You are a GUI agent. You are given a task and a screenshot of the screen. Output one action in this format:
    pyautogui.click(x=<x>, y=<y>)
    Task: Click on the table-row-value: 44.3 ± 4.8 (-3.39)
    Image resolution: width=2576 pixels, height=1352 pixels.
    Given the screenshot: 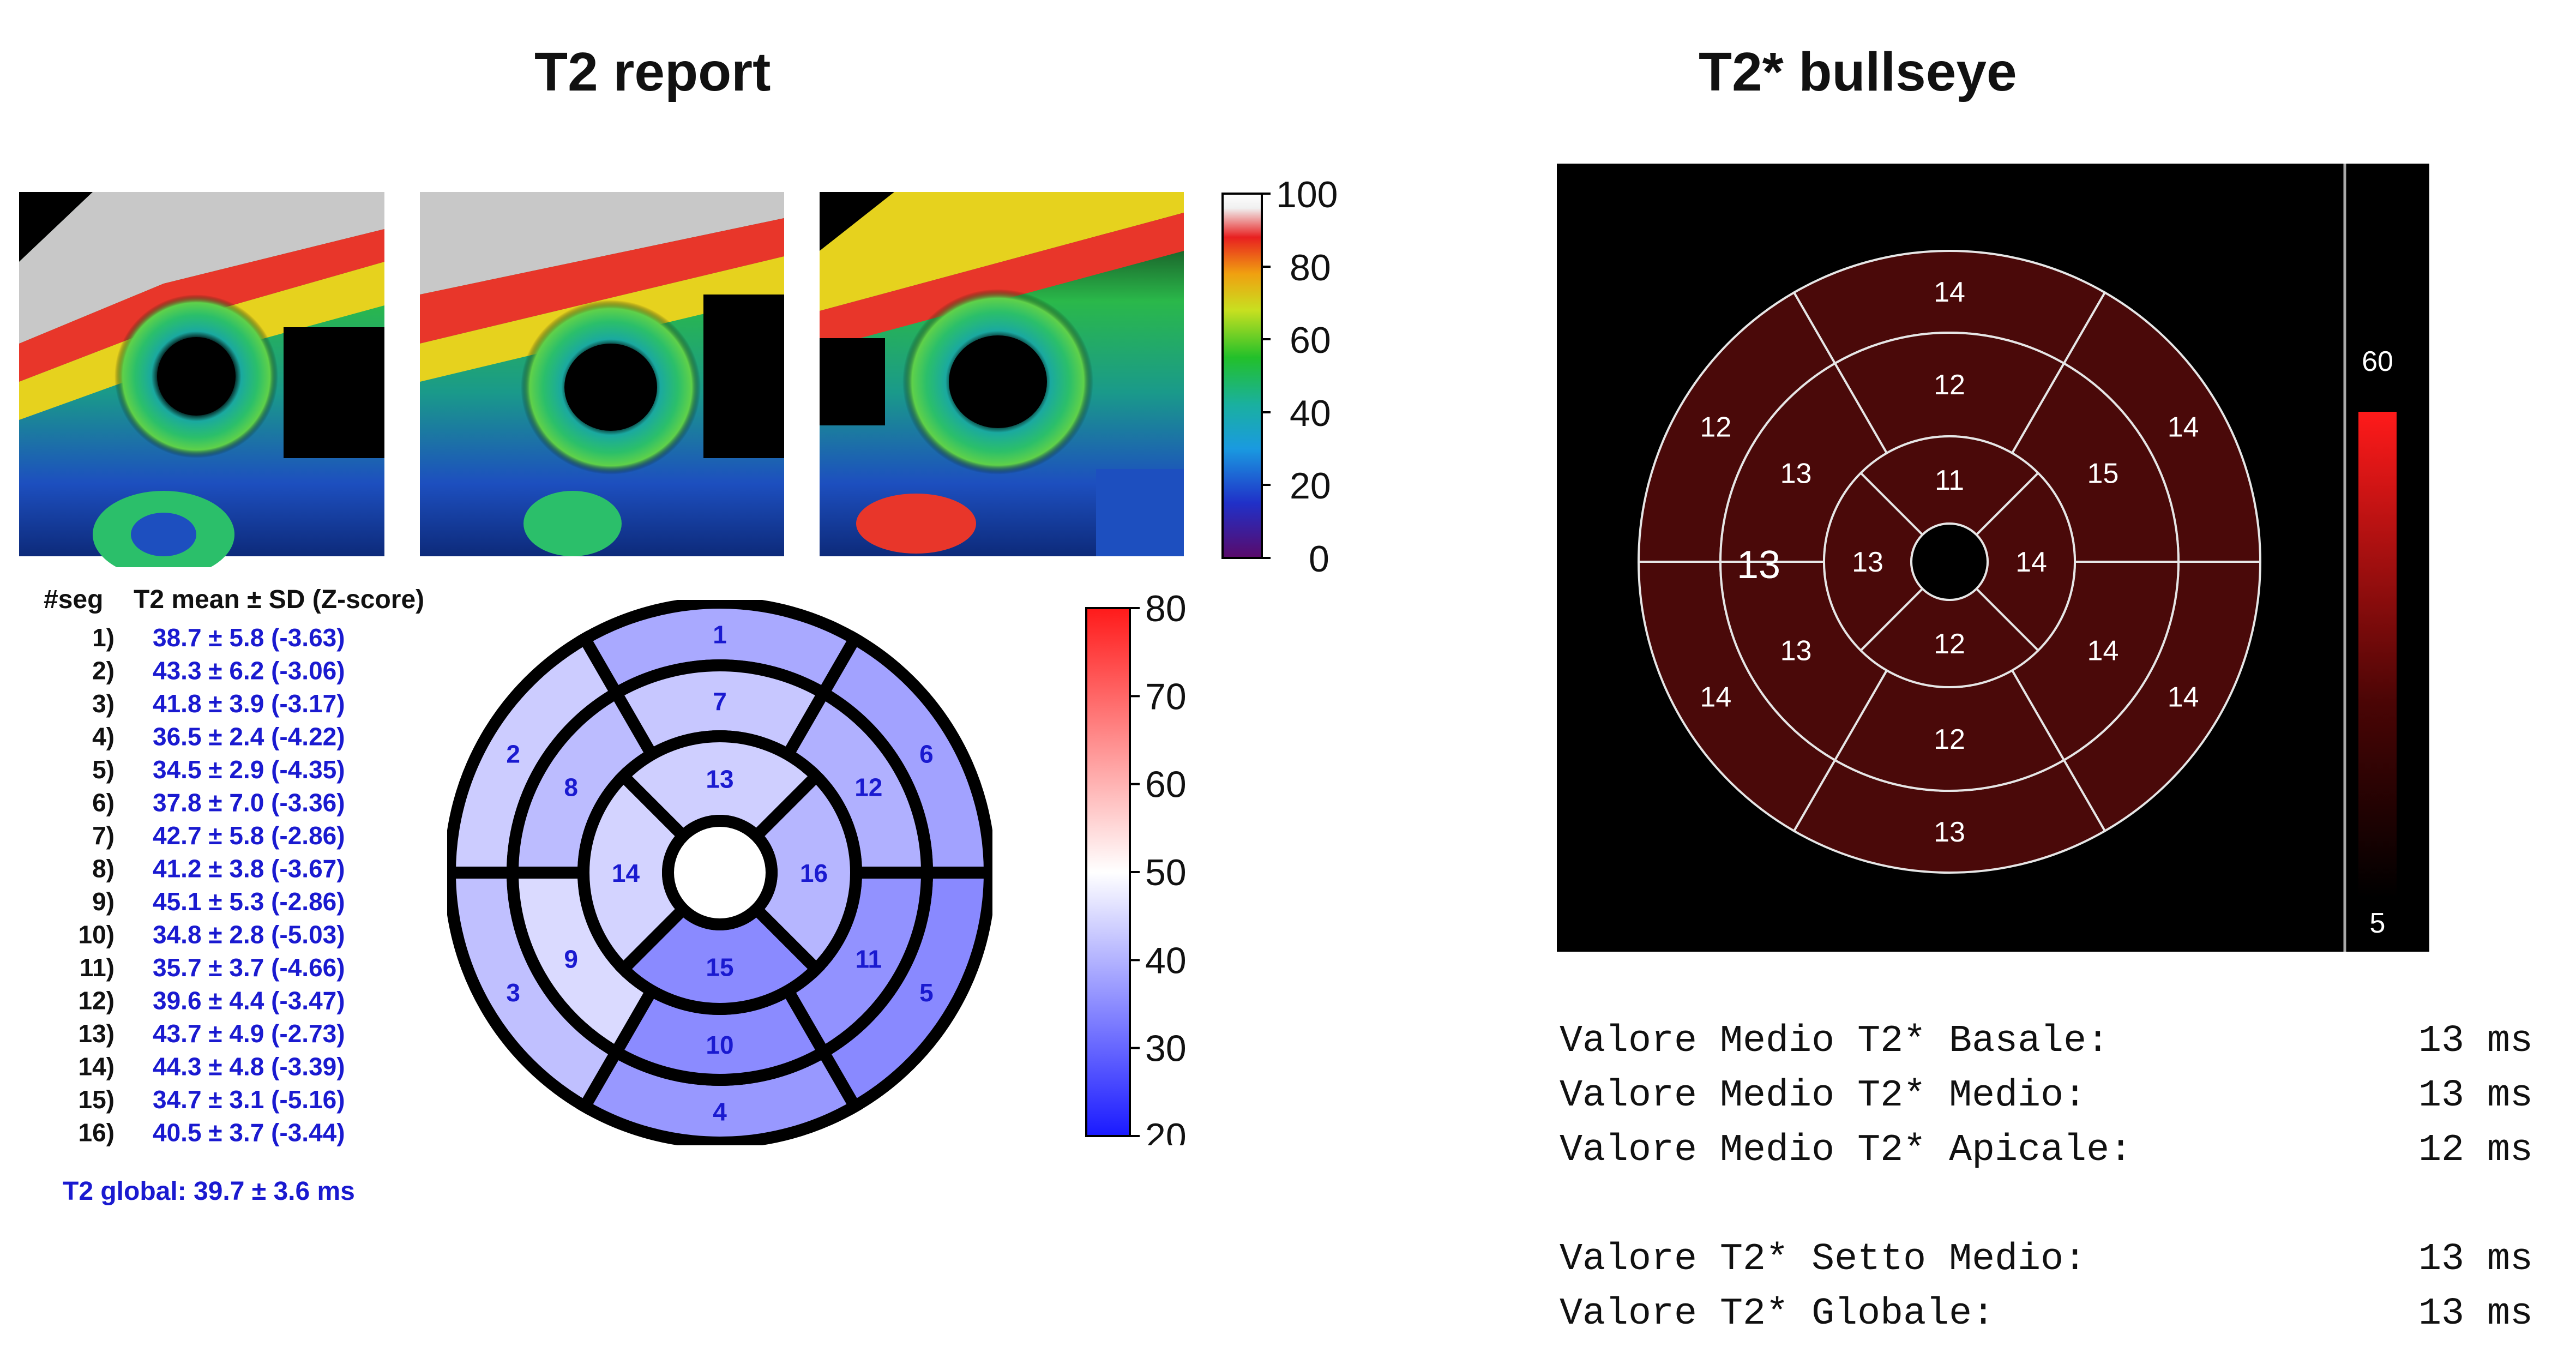 What is the action you would take?
    pyautogui.click(x=249, y=1067)
    